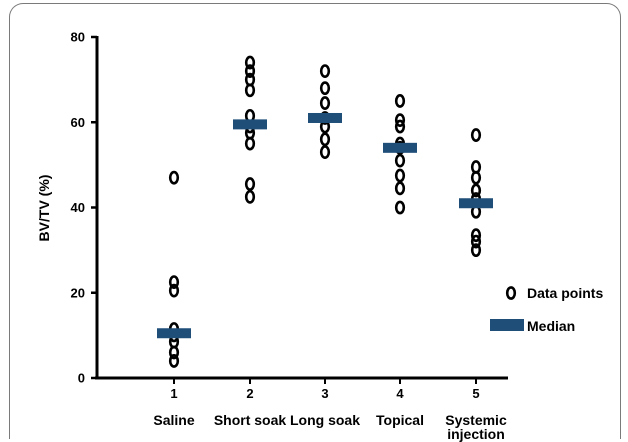 This screenshot has height=442, width=628. I want to click on y-tick-label: 0, so click(81, 378).